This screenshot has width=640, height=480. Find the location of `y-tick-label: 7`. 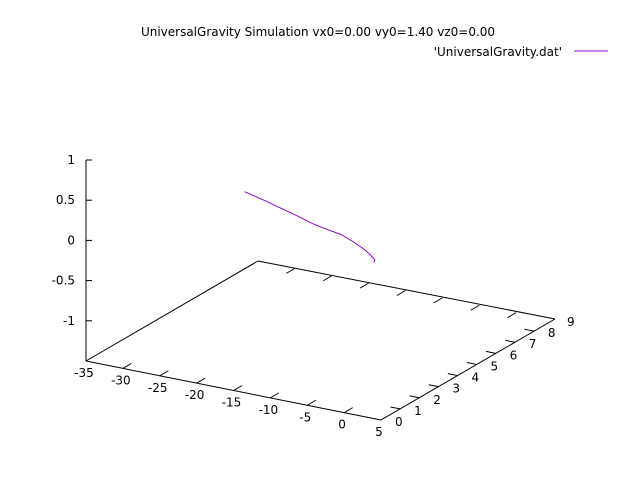

y-tick-label: 7 is located at coordinates (533, 344).